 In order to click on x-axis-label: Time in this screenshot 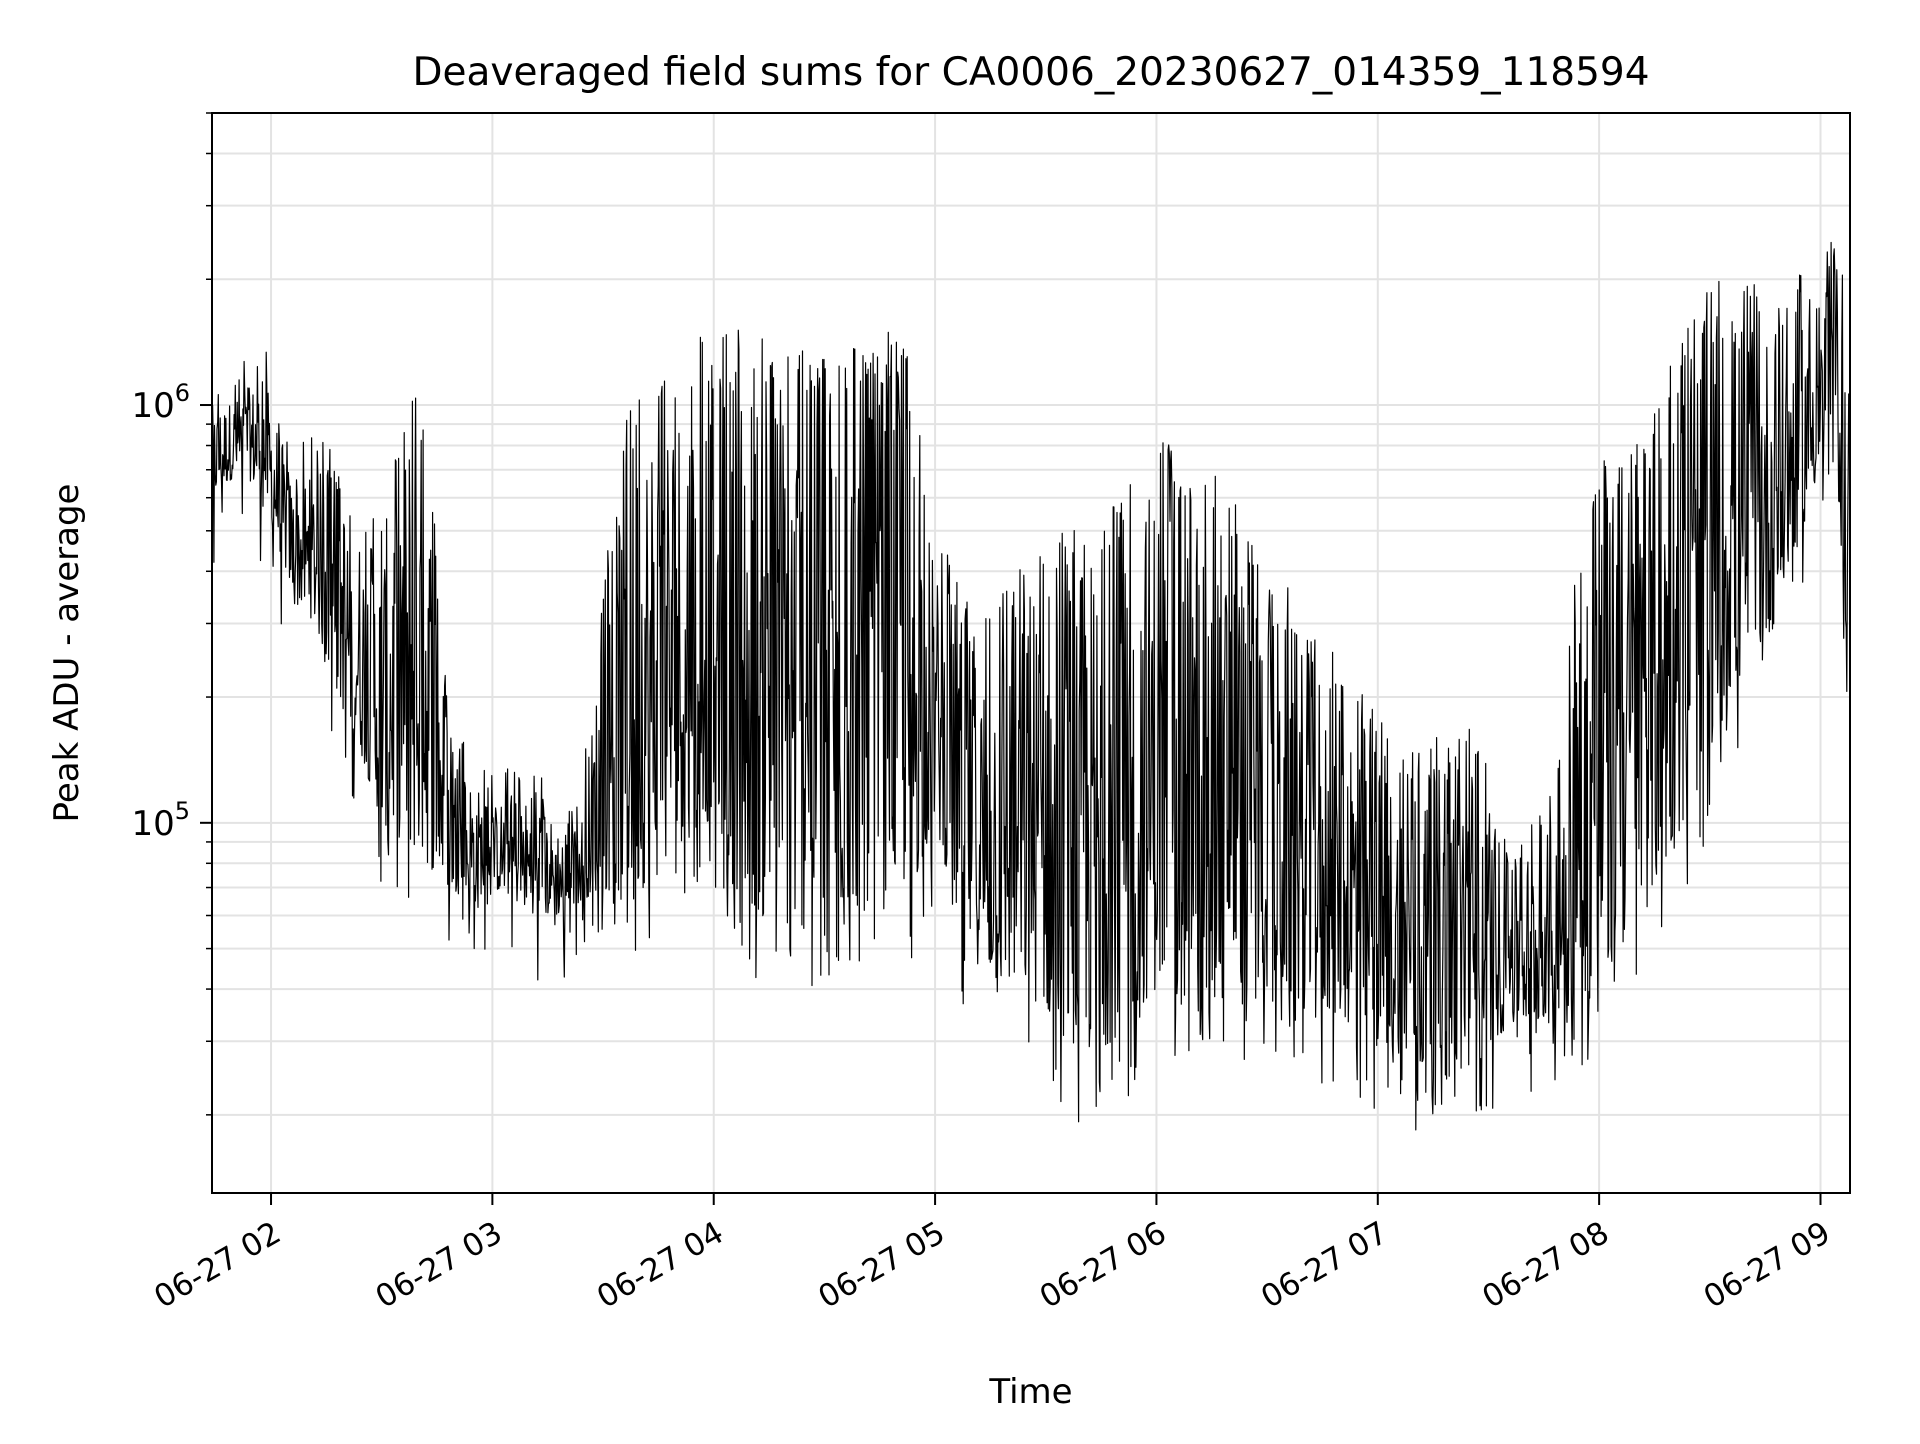, I will do `click(1030, 1392)`.